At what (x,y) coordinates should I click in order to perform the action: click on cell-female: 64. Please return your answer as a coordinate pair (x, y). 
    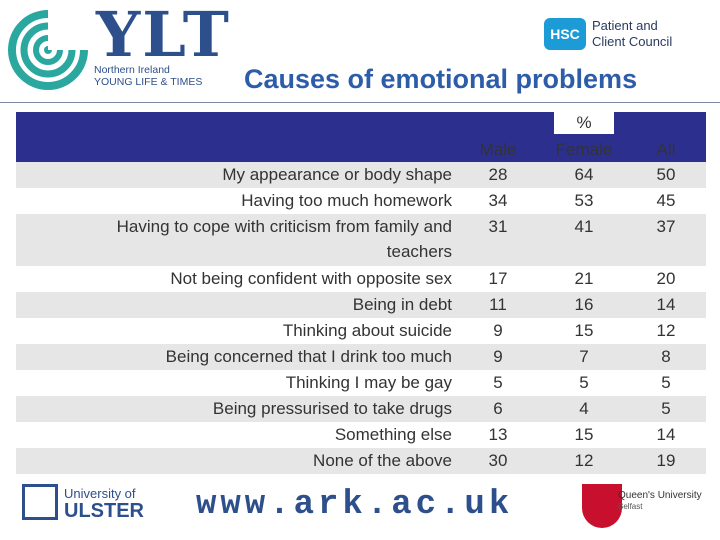
    Looking at the image, I should click on (584, 174).